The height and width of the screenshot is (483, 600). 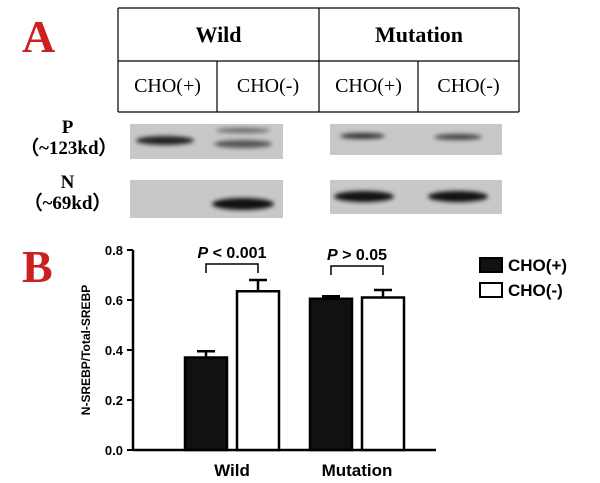 What do you see at coordinates (416, 139) in the screenshot?
I see `blot-p-mutation` at bounding box center [416, 139].